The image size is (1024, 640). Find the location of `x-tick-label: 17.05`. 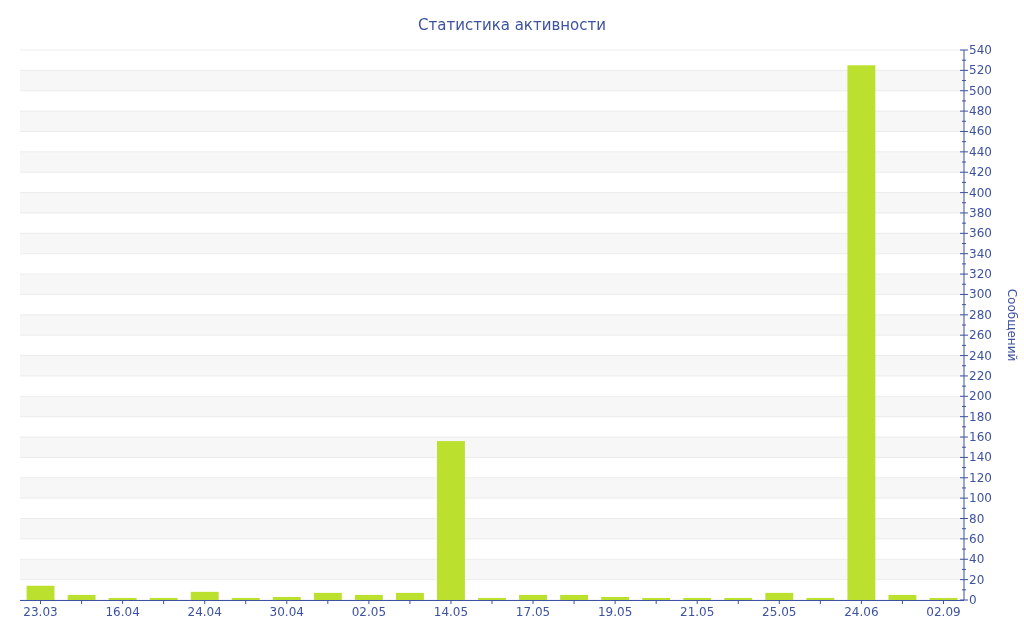

x-tick-label: 17.05 is located at coordinates (533, 612).